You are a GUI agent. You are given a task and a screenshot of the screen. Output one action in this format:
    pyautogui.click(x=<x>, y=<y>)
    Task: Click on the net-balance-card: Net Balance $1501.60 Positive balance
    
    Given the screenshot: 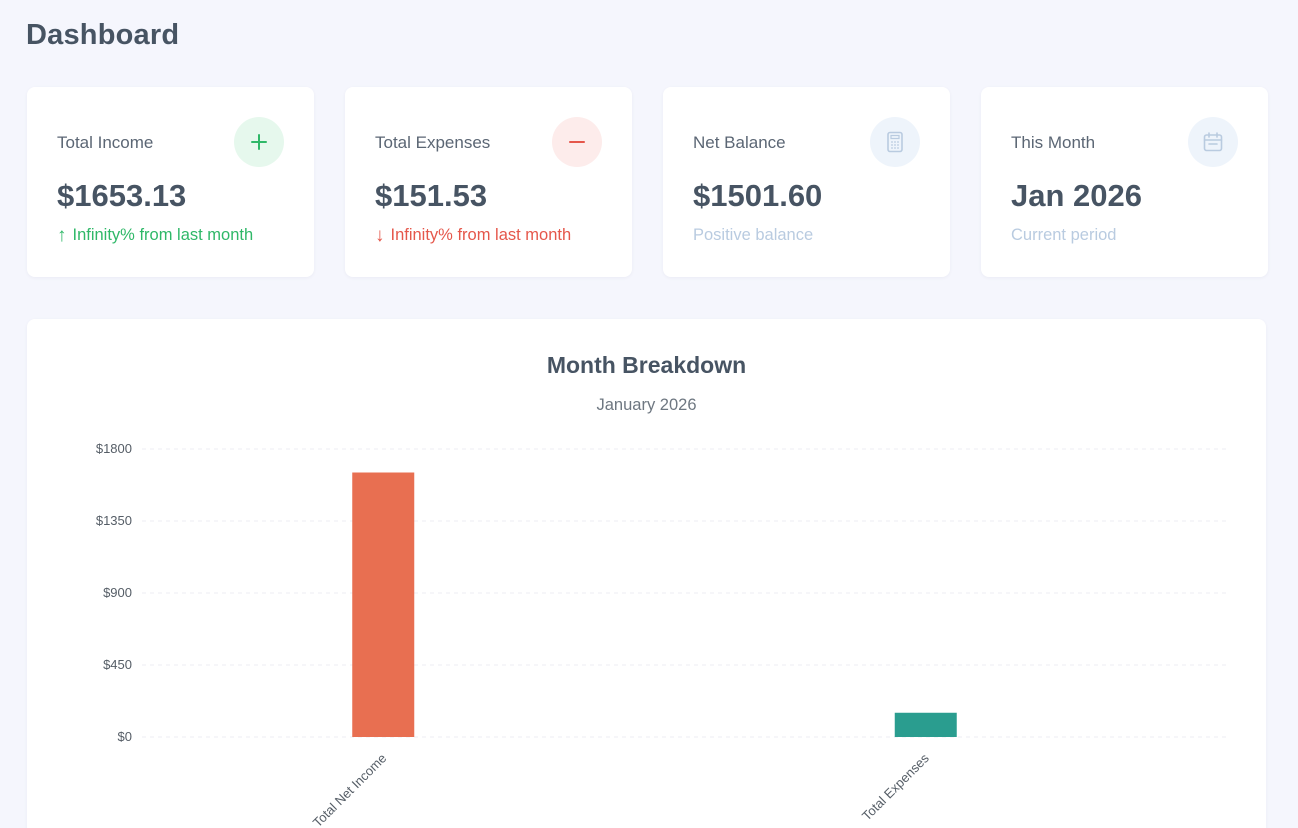 What is the action you would take?
    pyautogui.click(x=806, y=182)
    